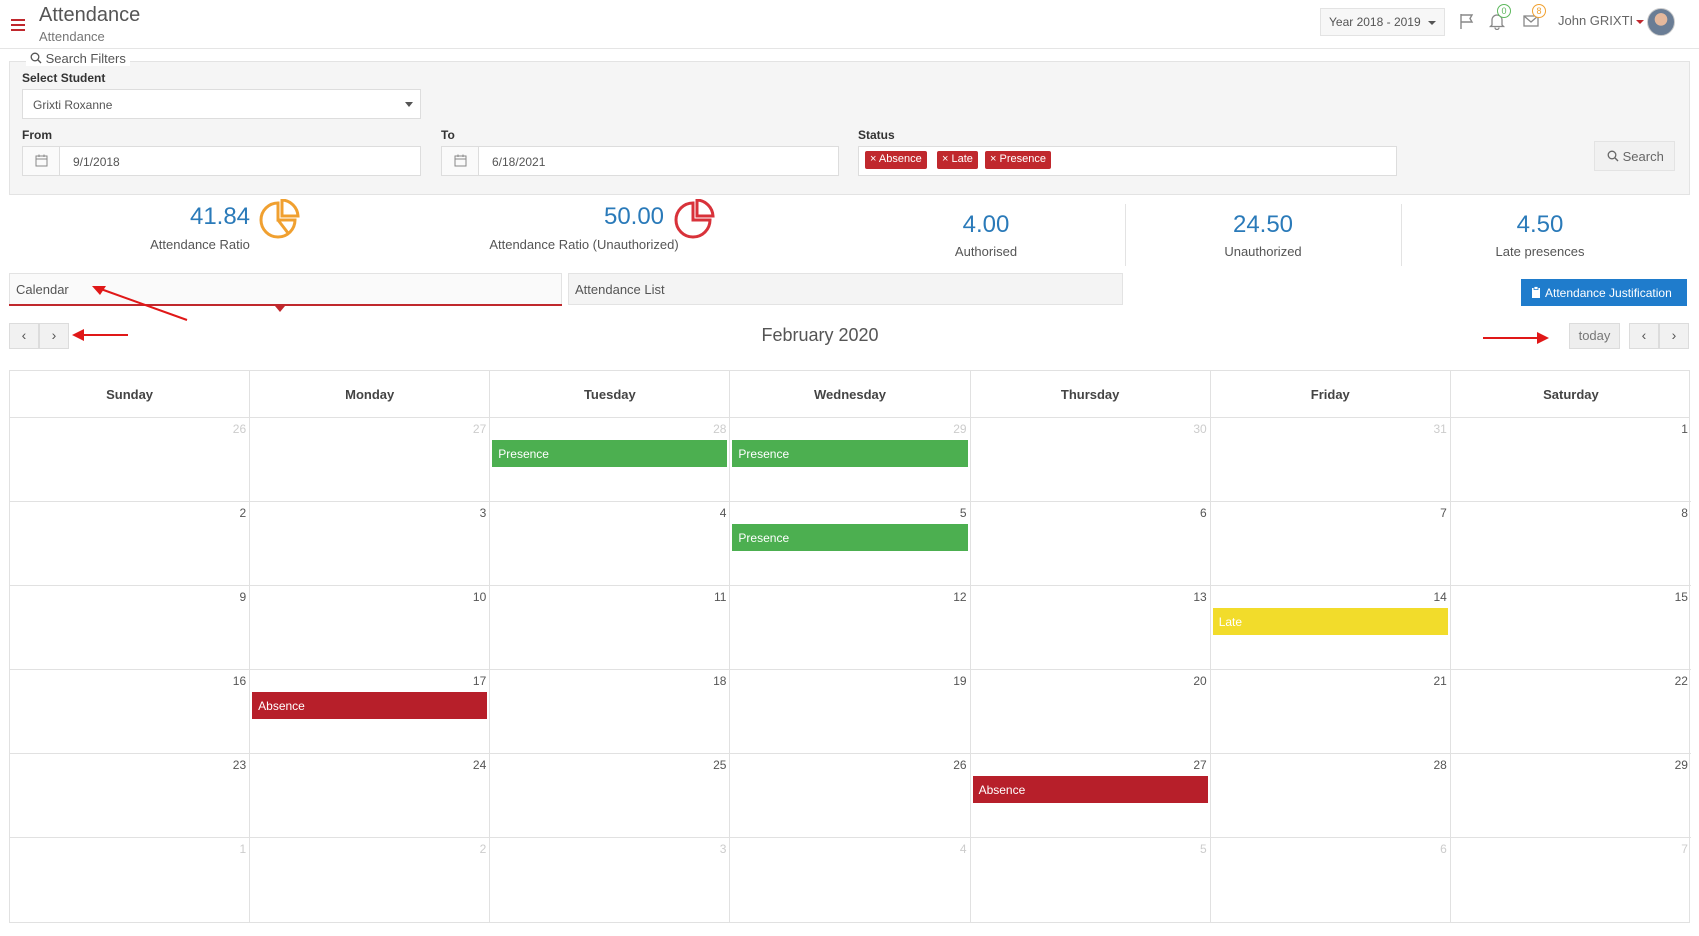 This screenshot has width=1699, height=936. I want to click on student-select: Grixti Roxanne, so click(221, 104).